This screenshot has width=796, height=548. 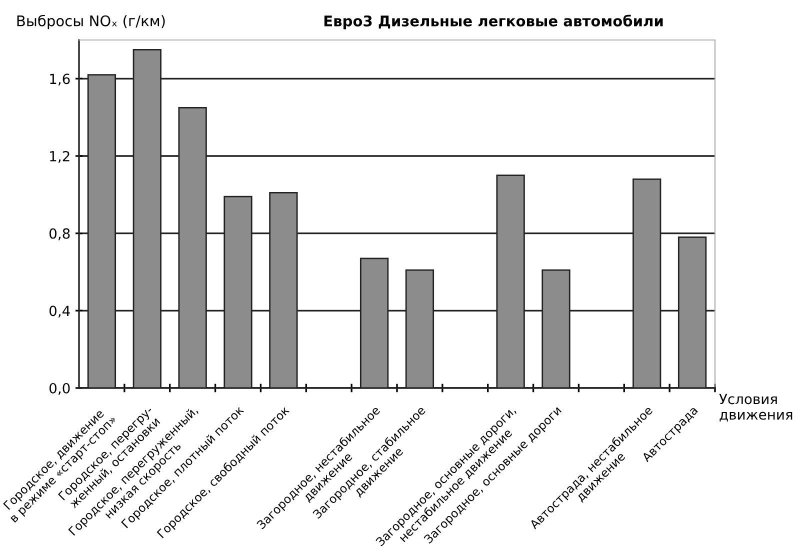 What do you see at coordinates (59, 388) in the screenshot?
I see `y-tick-label: 0,0` at bounding box center [59, 388].